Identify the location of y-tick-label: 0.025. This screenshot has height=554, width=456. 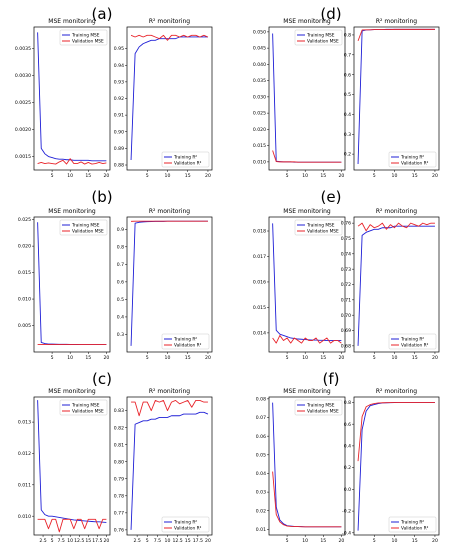
(24, 220).